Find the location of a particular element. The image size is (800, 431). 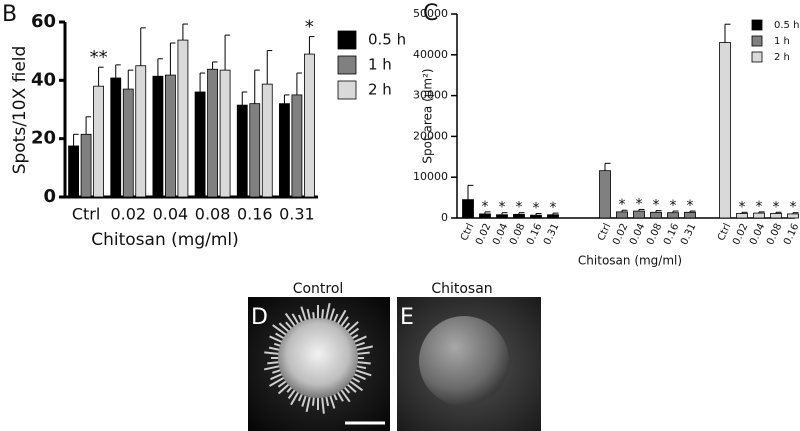

image-title: Control is located at coordinates (318, 289).